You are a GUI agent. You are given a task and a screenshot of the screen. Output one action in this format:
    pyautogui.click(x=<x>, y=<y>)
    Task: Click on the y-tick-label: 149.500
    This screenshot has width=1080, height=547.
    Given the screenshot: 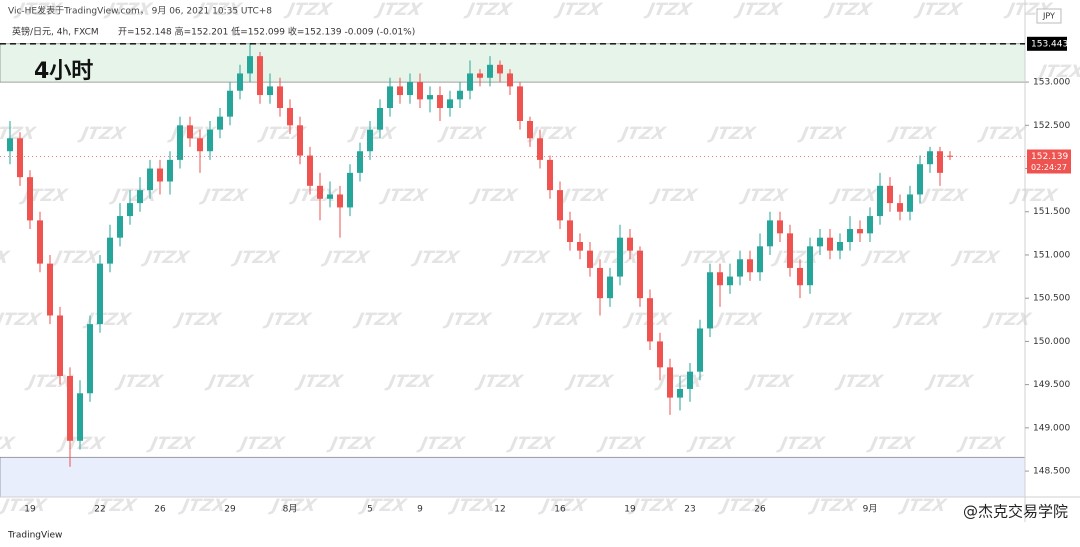 What is the action you would take?
    pyautogui.click(x=1051, y=385)
    